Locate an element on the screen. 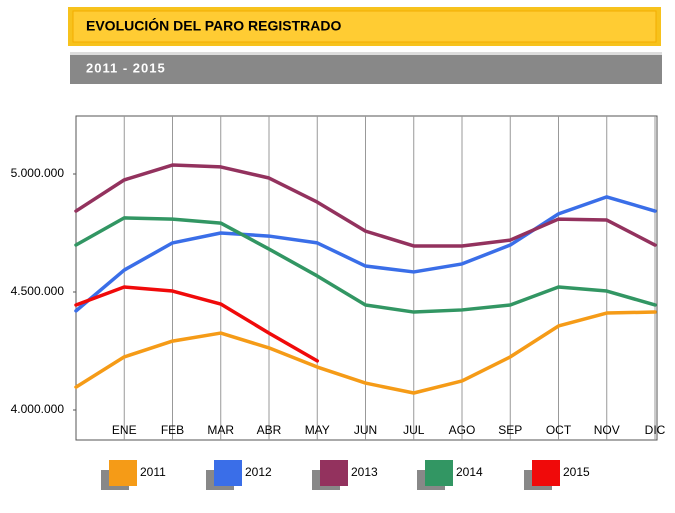 The height and width of the screenshot is (513, 675). x-tick-label: NOV is located at coordinates (607, 430).